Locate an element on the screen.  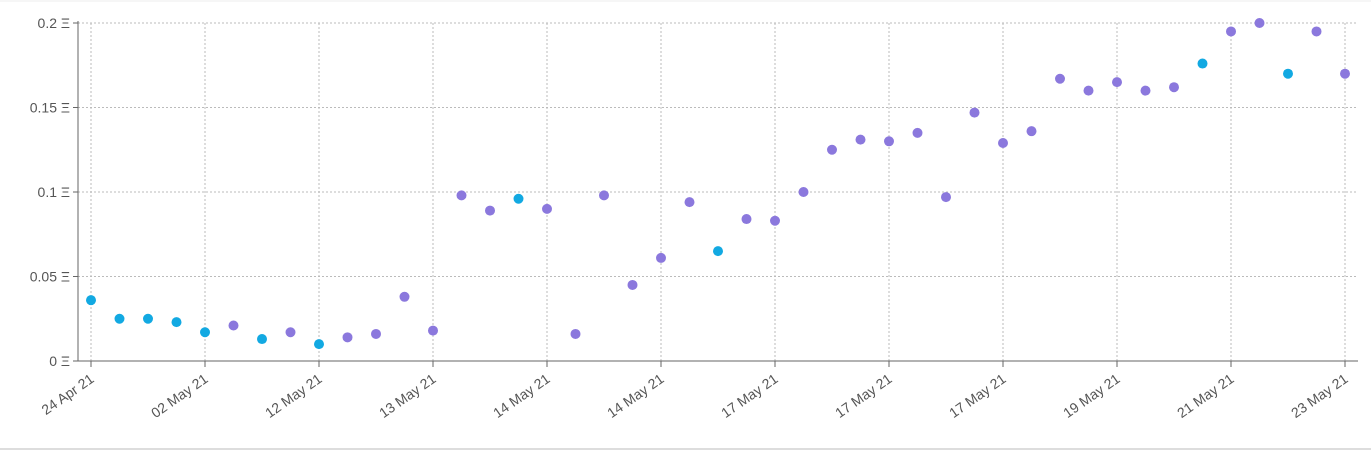
y-tick-label: 0.2 Ξ is located at coordinates (54, 23).